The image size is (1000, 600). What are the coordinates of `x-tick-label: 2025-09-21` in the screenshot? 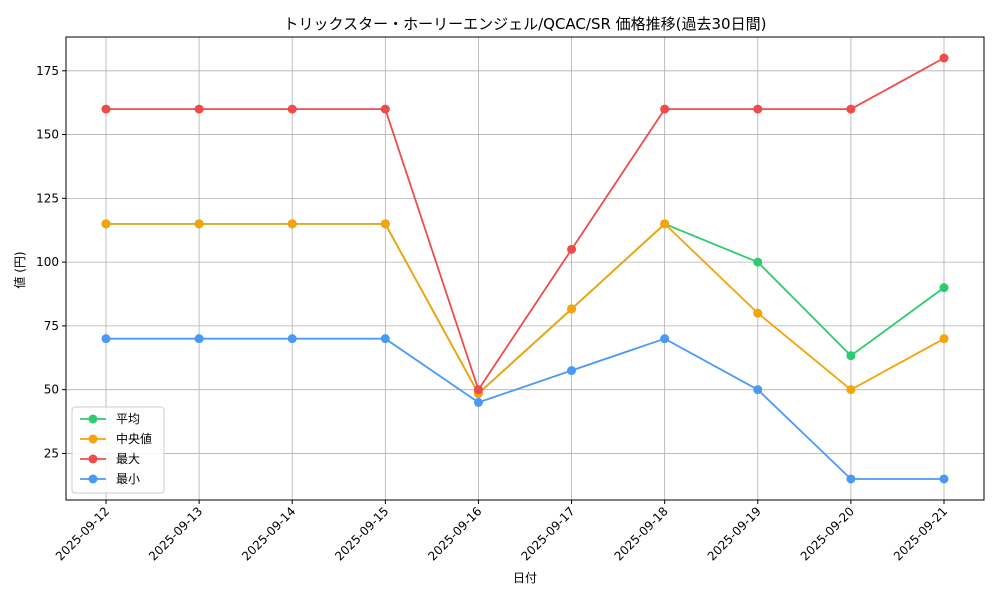 It's located at (920, 533).